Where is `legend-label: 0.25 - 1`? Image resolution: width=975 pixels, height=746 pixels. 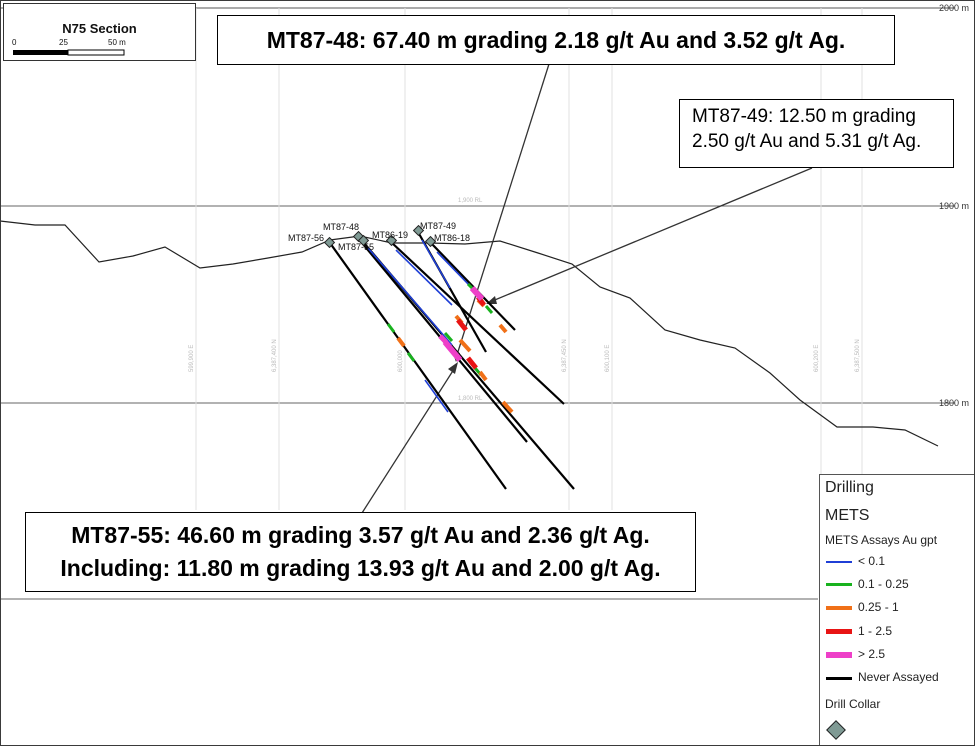
legend-label: 0.25 - 1 is located at coordinates (878, 607).